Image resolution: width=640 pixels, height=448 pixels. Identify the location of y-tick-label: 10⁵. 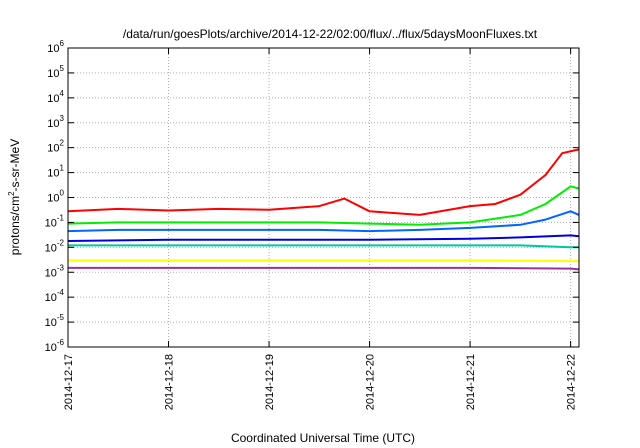
(55, 72).